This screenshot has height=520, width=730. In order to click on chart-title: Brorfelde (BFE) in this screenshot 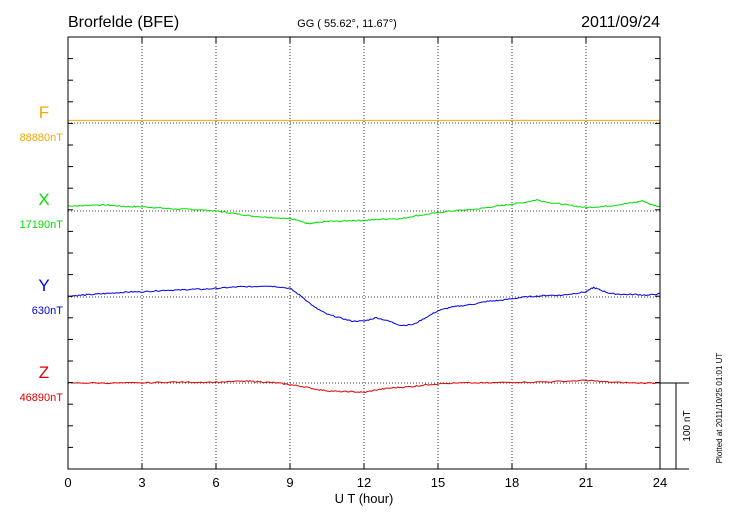, I will do `click(123, 22)`.